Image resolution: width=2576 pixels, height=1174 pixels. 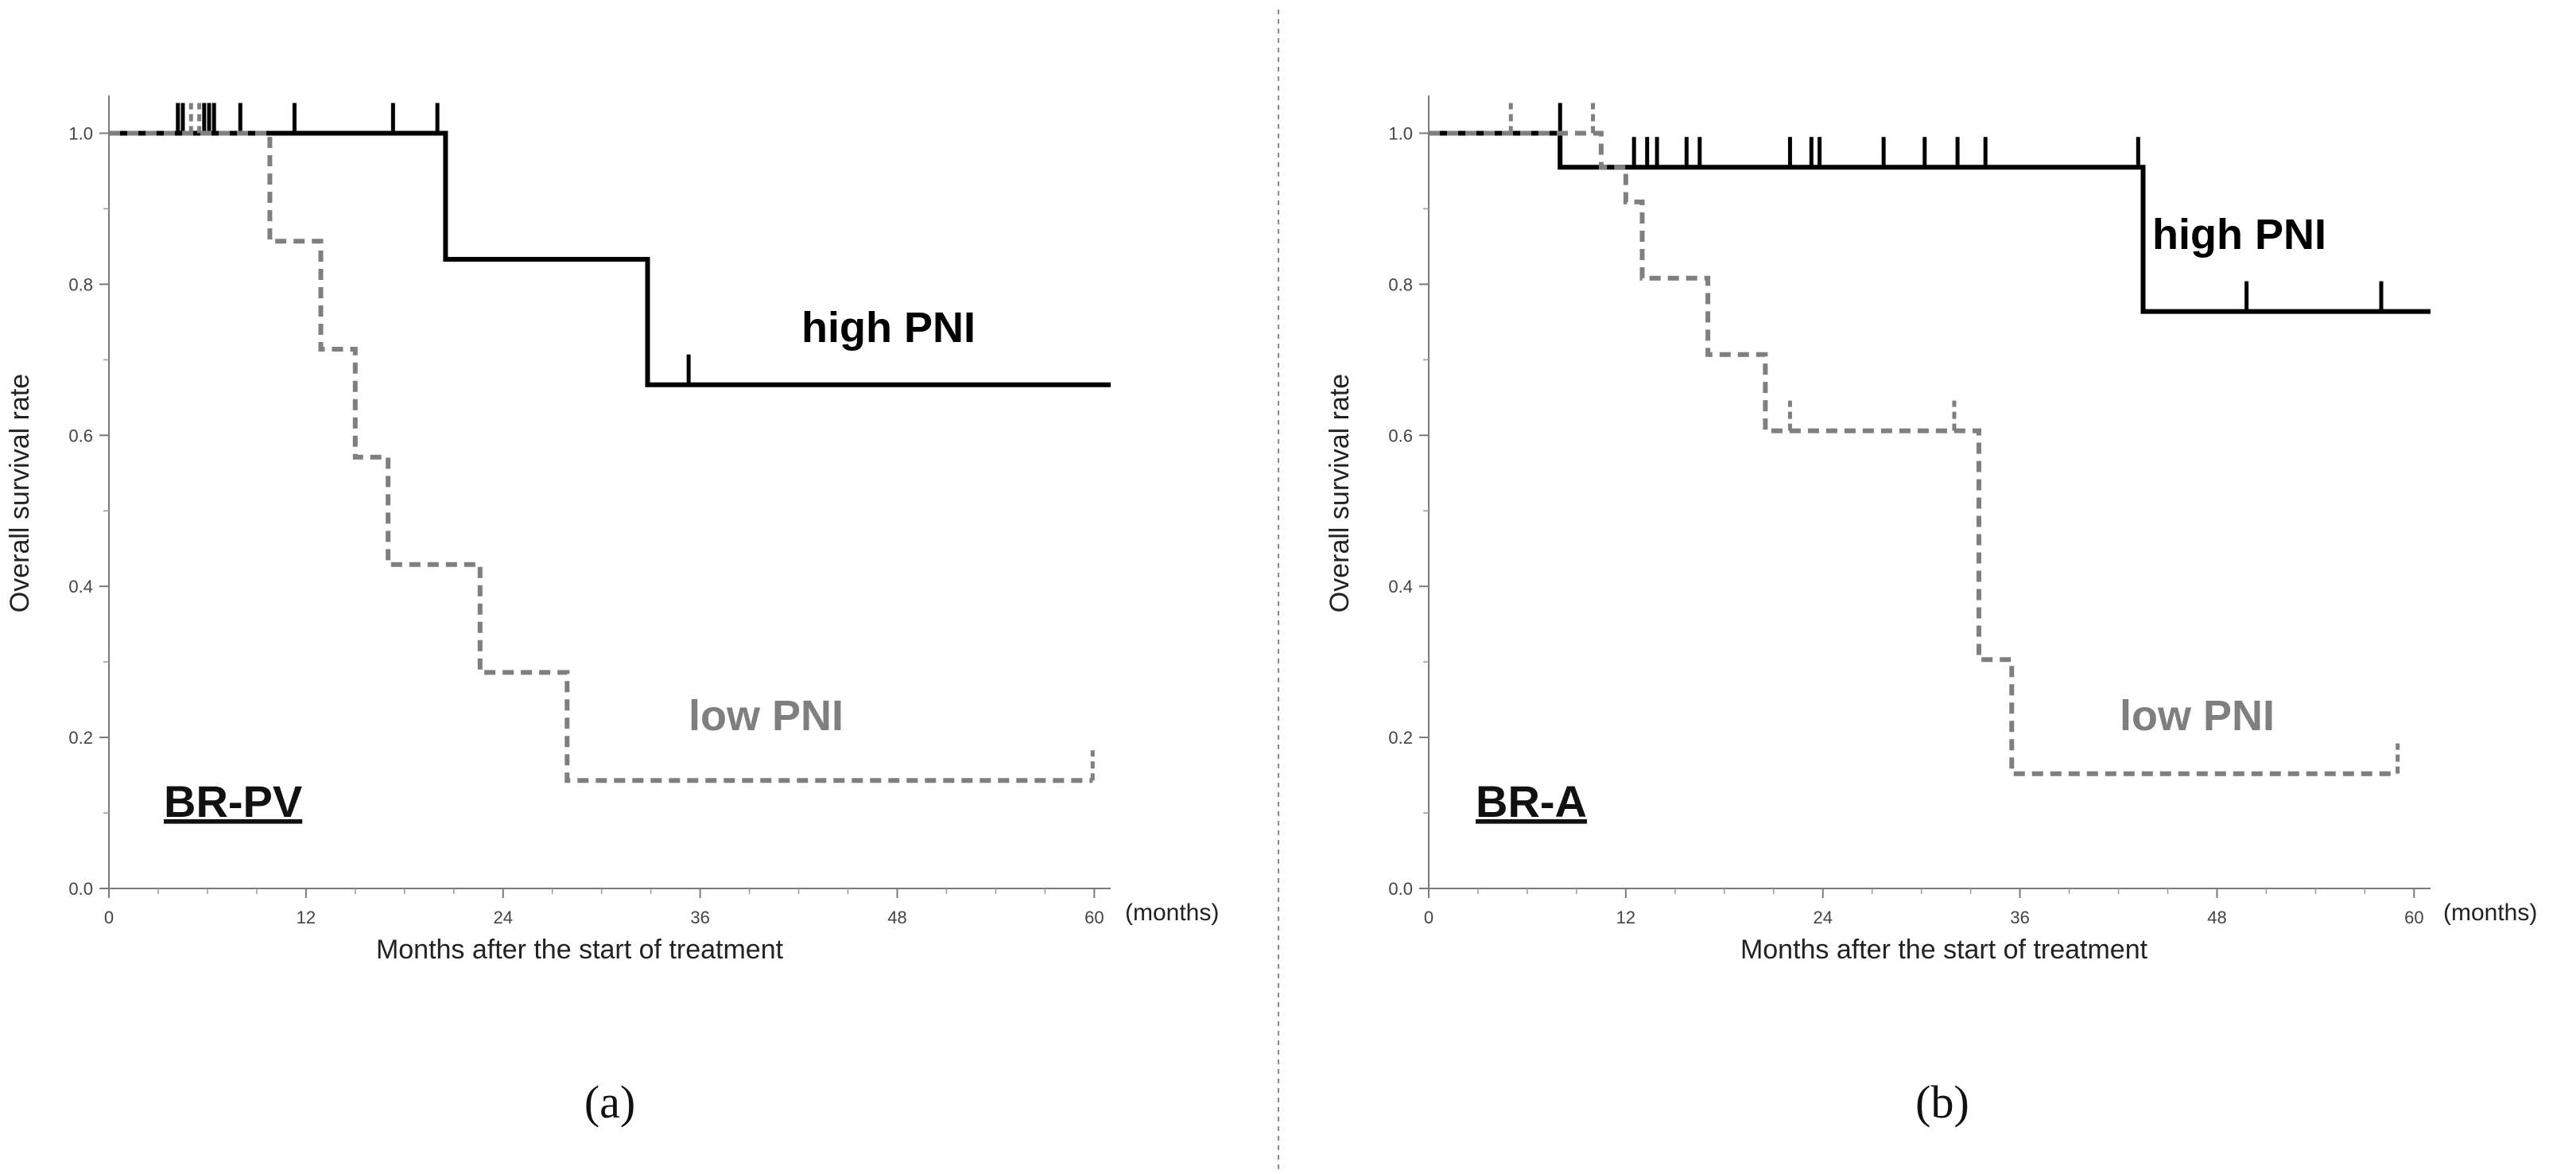 What do you see at coordinates (233, 801) in the screenshot?
I see `panel-tag-br-pv: BR-PV` at bounding box center [233, 801].